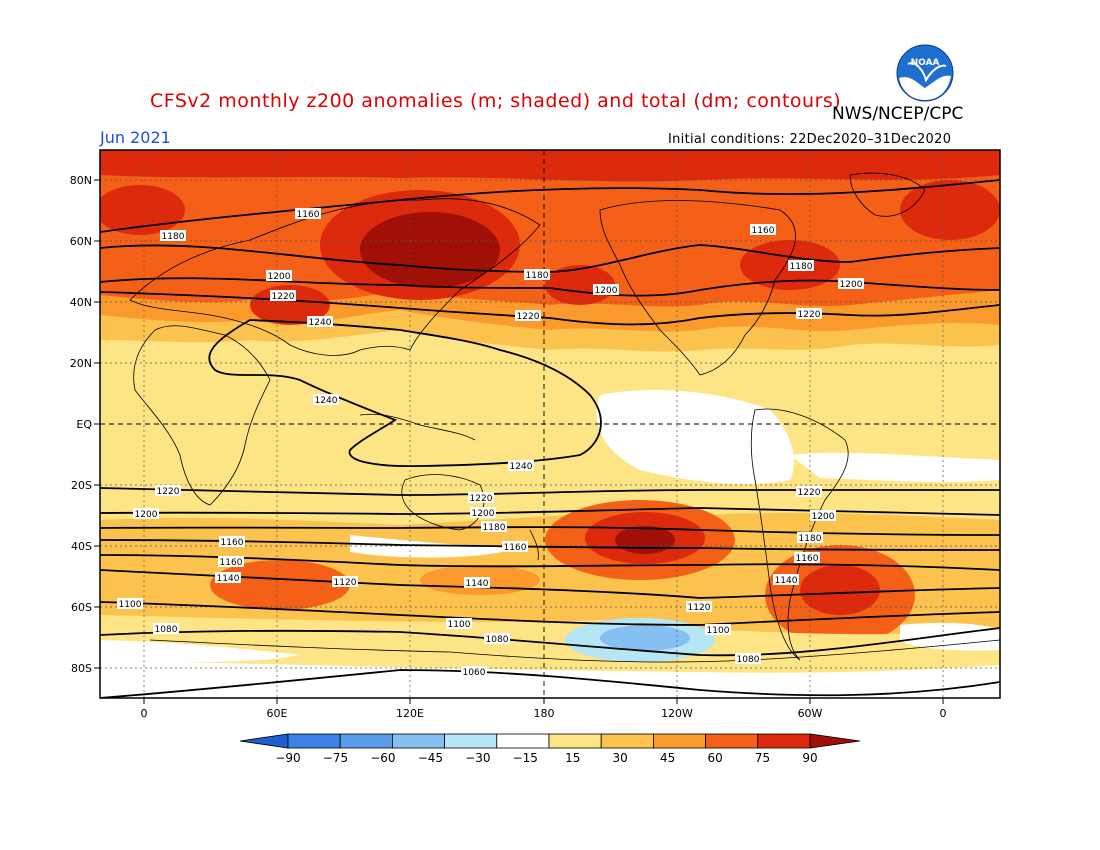 The height and width of the screenshot is (850, 1100). I want to click on contour-label-1240-s: 1240, so click(326, 400).